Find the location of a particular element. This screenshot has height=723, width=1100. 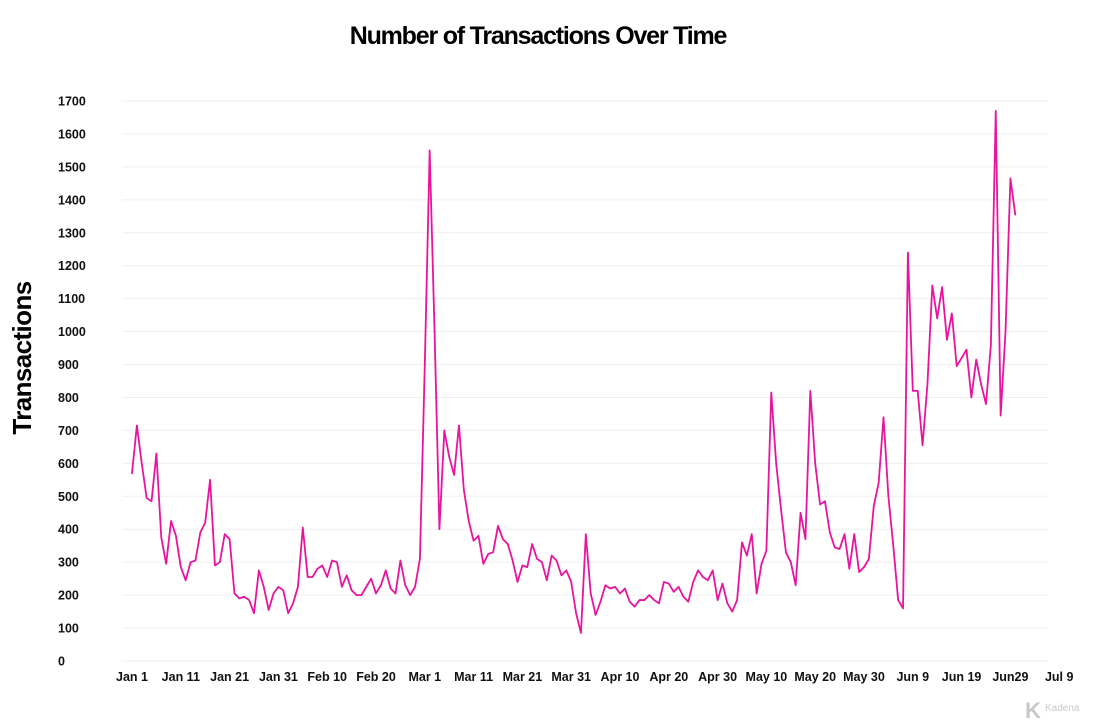

x-tick-label: Mar 21 is located at coordinates (523, 677).